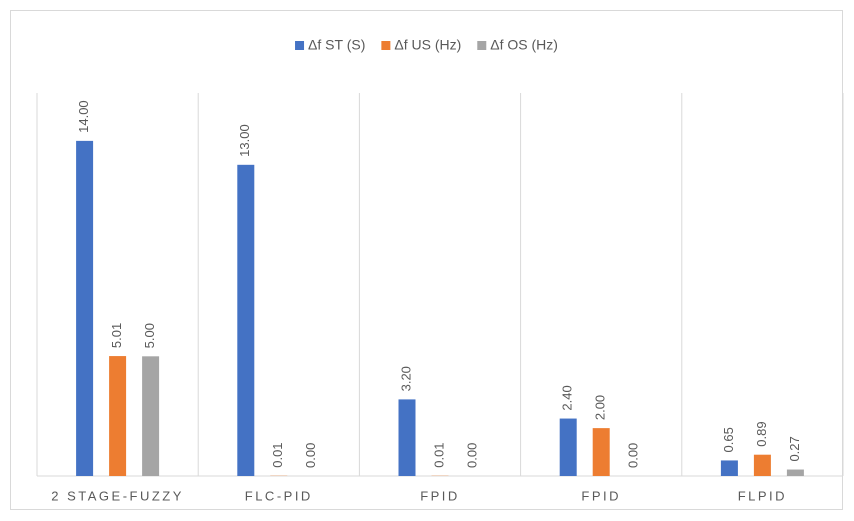 The height and width of the screenshot is (521, 854). What do you see at coordinates (567, 397) in the screenshot?
I see `data-label: 2.40` at bounding box center [567, 397].